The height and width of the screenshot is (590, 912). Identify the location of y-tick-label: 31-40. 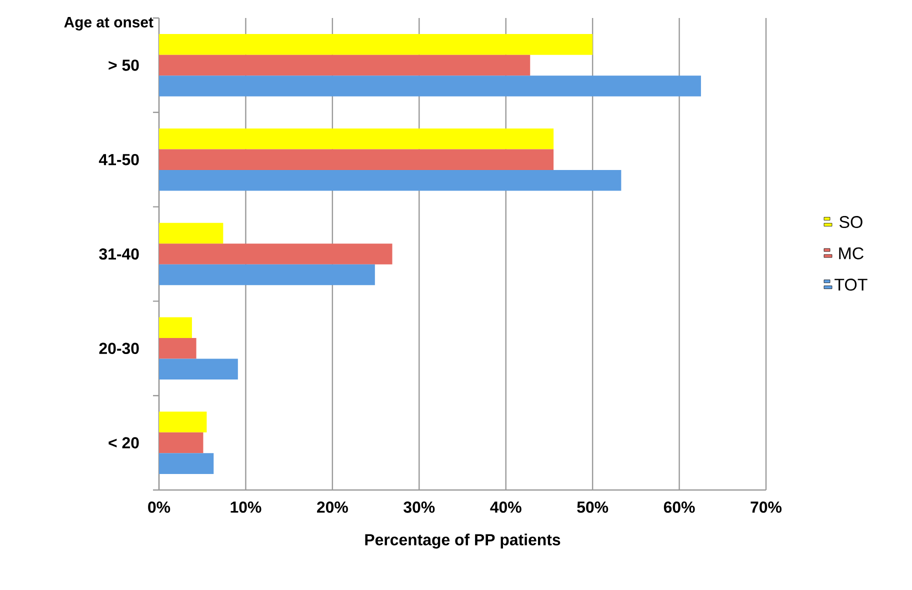
(119, 254).